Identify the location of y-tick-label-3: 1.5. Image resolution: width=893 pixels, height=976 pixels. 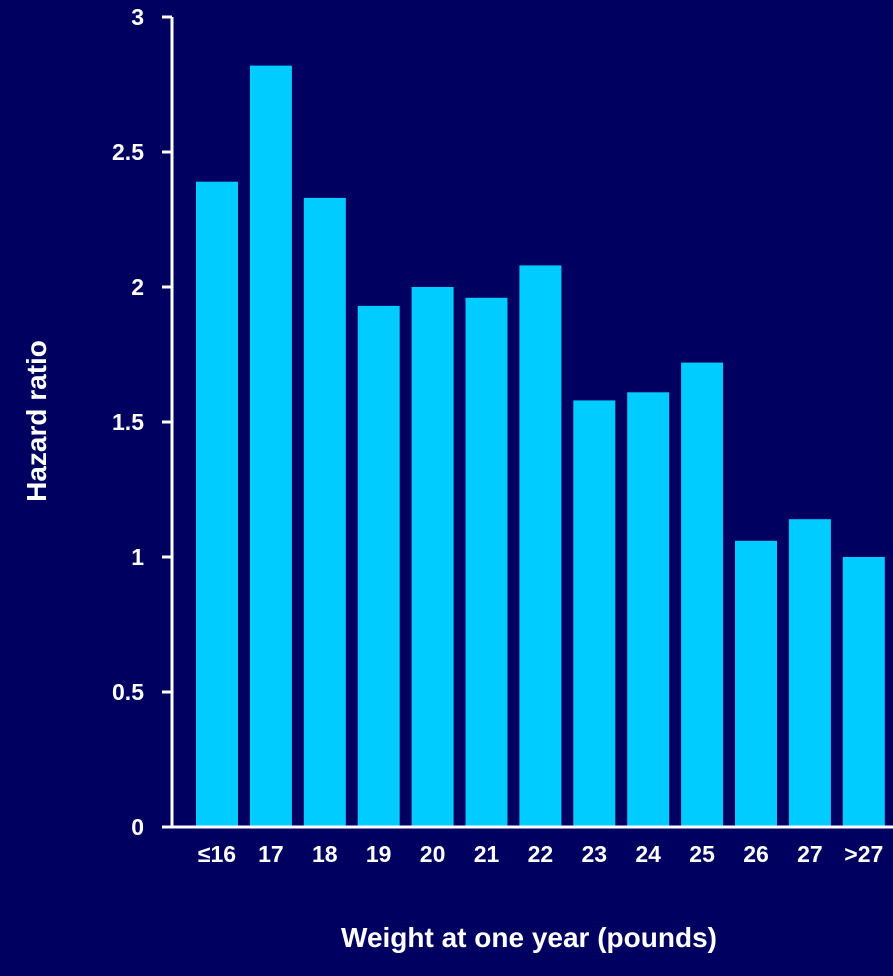
(128, 422).